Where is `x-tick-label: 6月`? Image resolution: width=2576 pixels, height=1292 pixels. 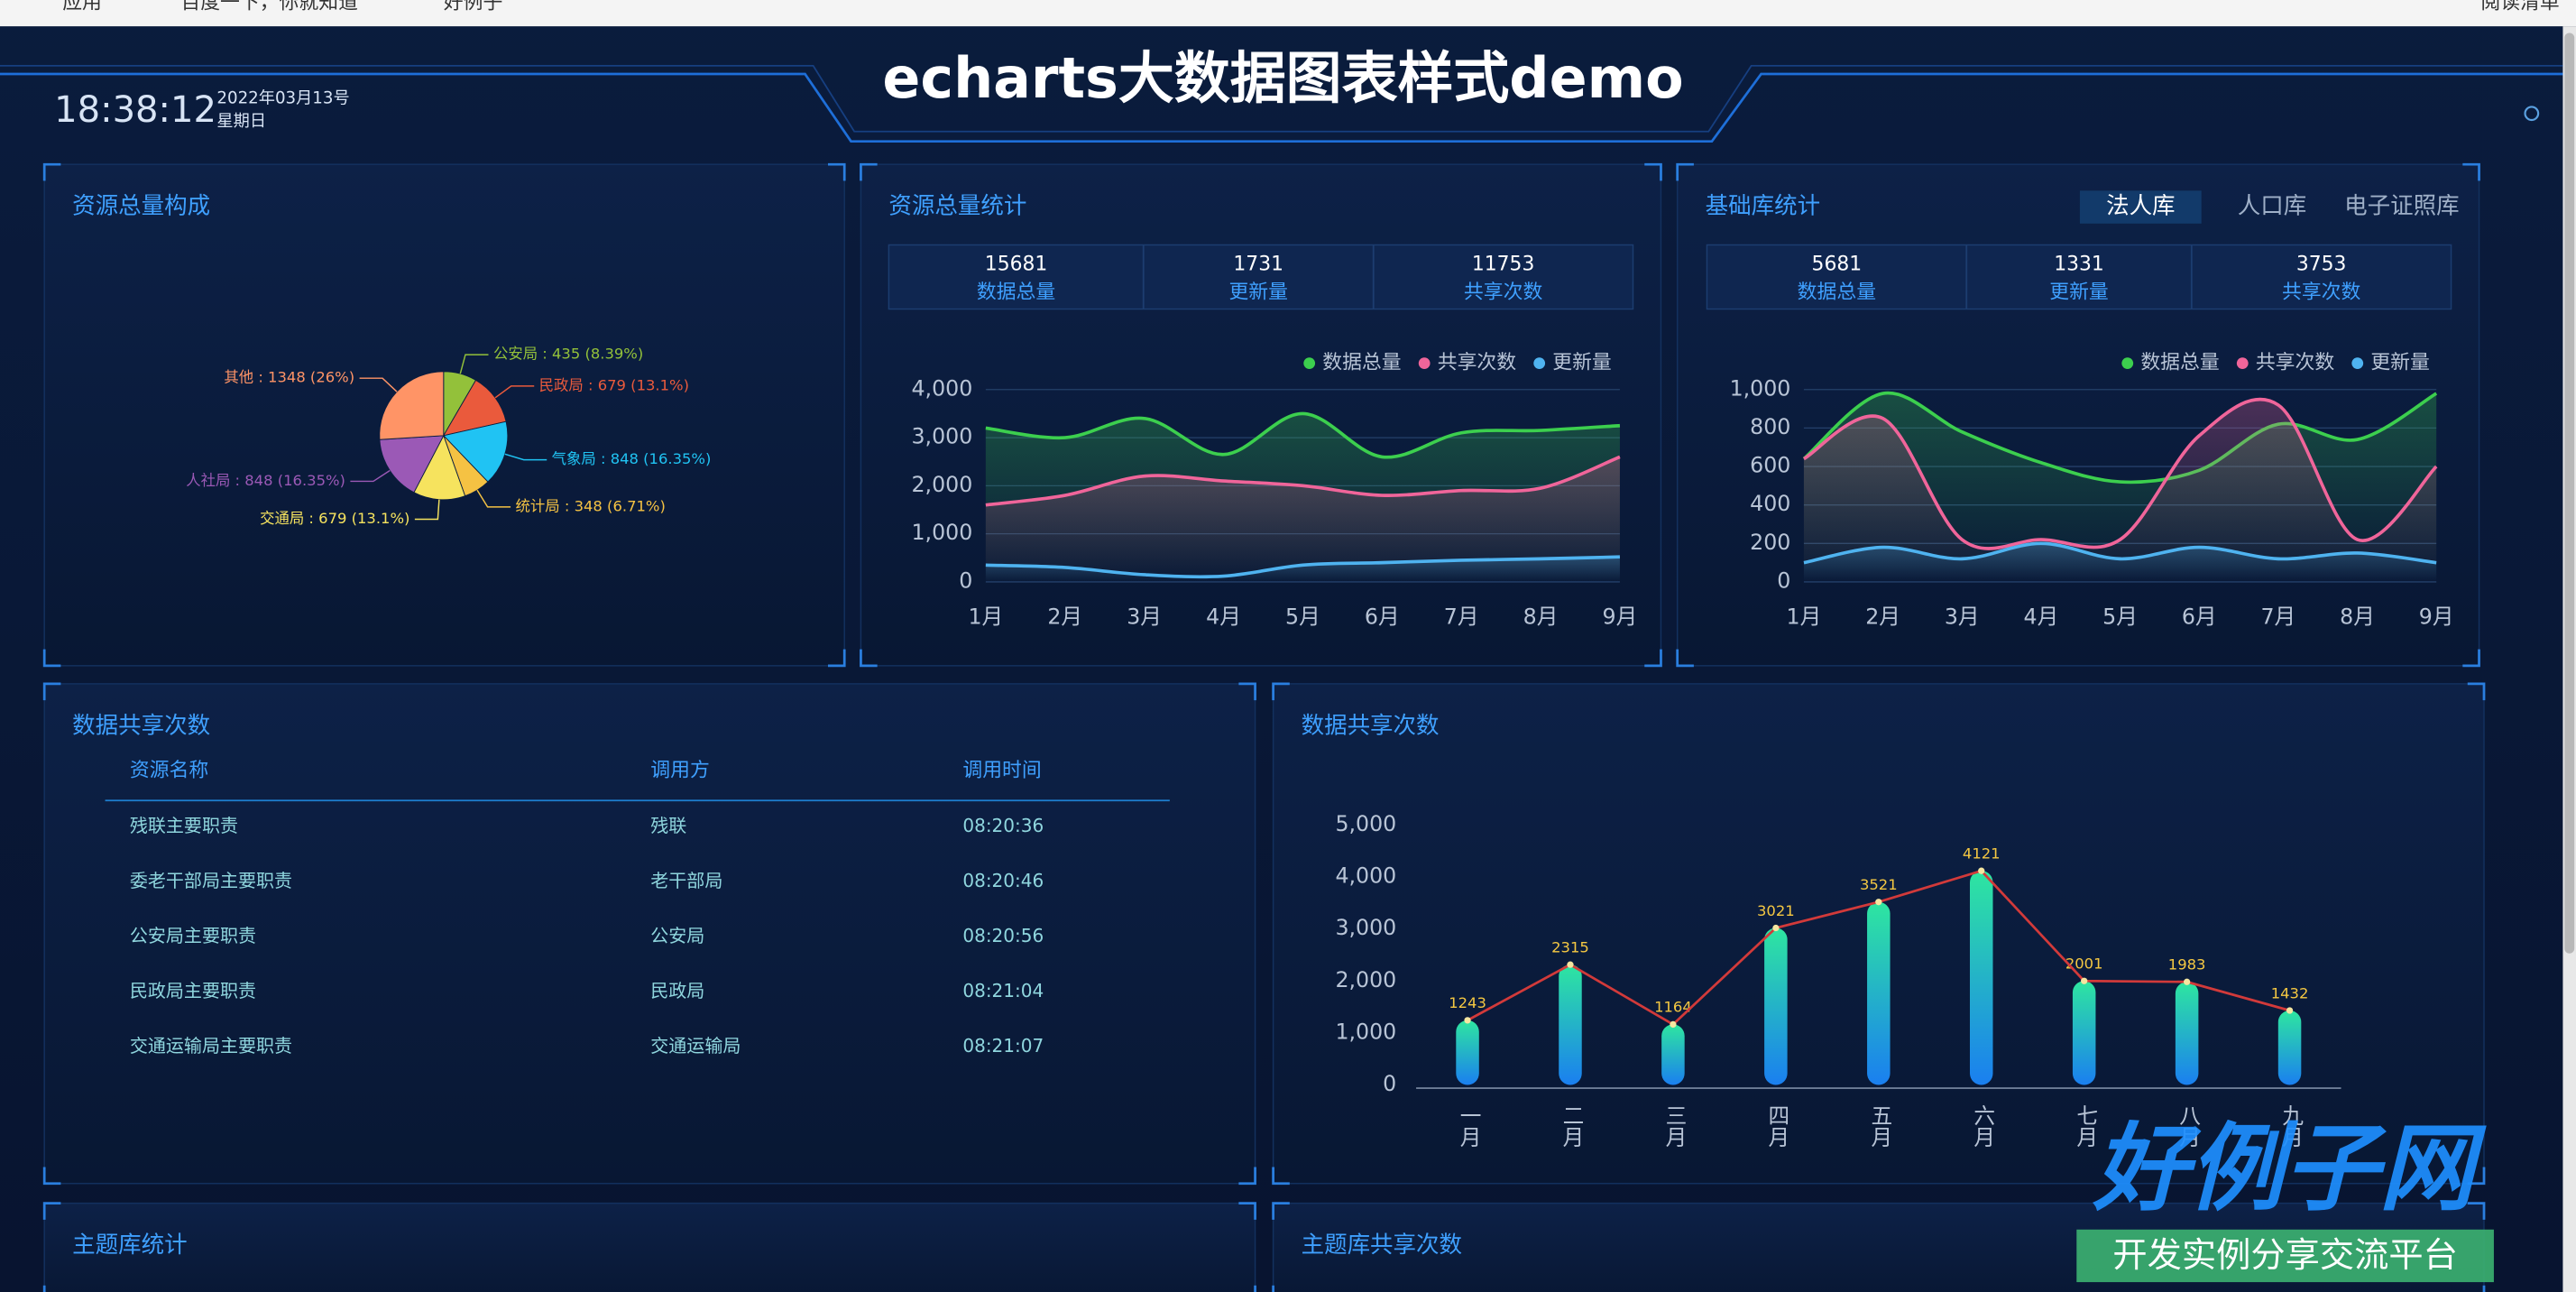 x-tick-label: 6月 is located at coordinates (2200, 617).